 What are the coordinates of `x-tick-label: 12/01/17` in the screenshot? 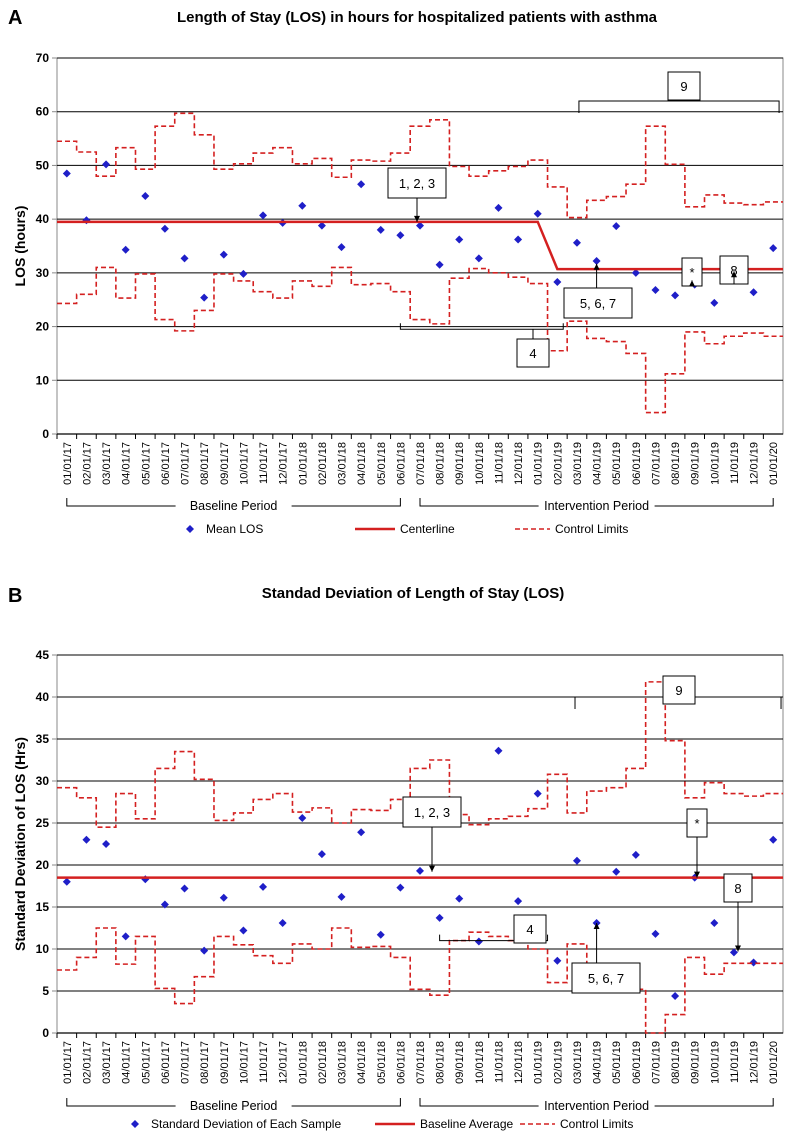 It's located at (284, 1062).